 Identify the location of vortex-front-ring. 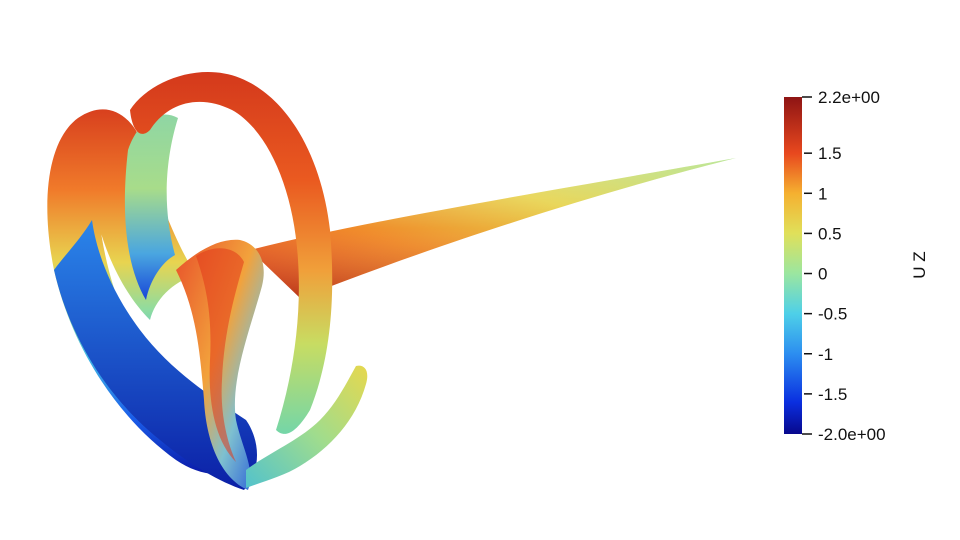
(231, 253).